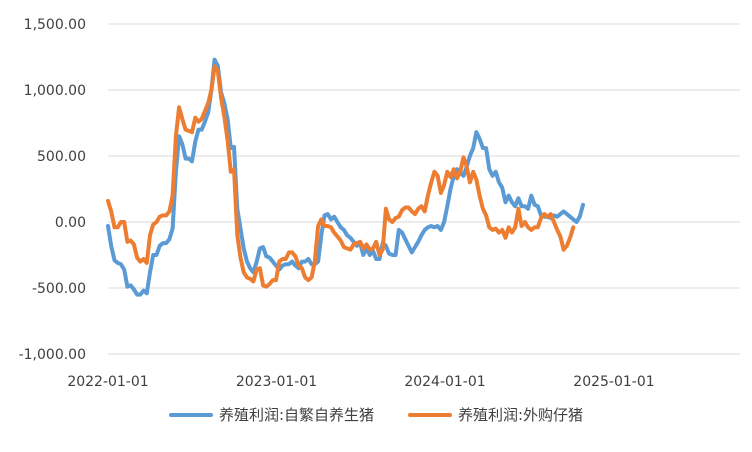  Describe the element at coordinates (55, 25) in the screenshot. I see `y-tick-label: 1,500.00` at that location.